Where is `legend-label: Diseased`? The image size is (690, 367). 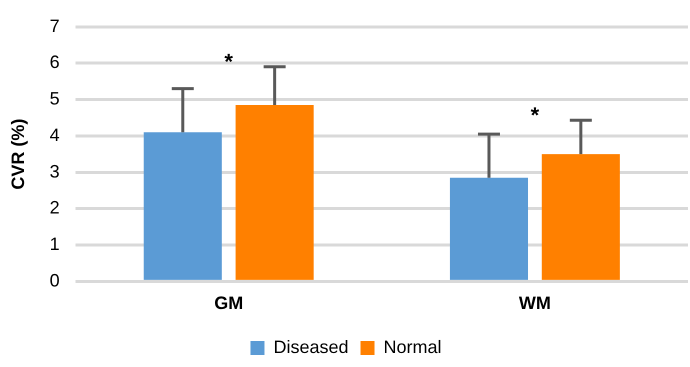 legend-label: Diseased is located at coordinates (311, 346).